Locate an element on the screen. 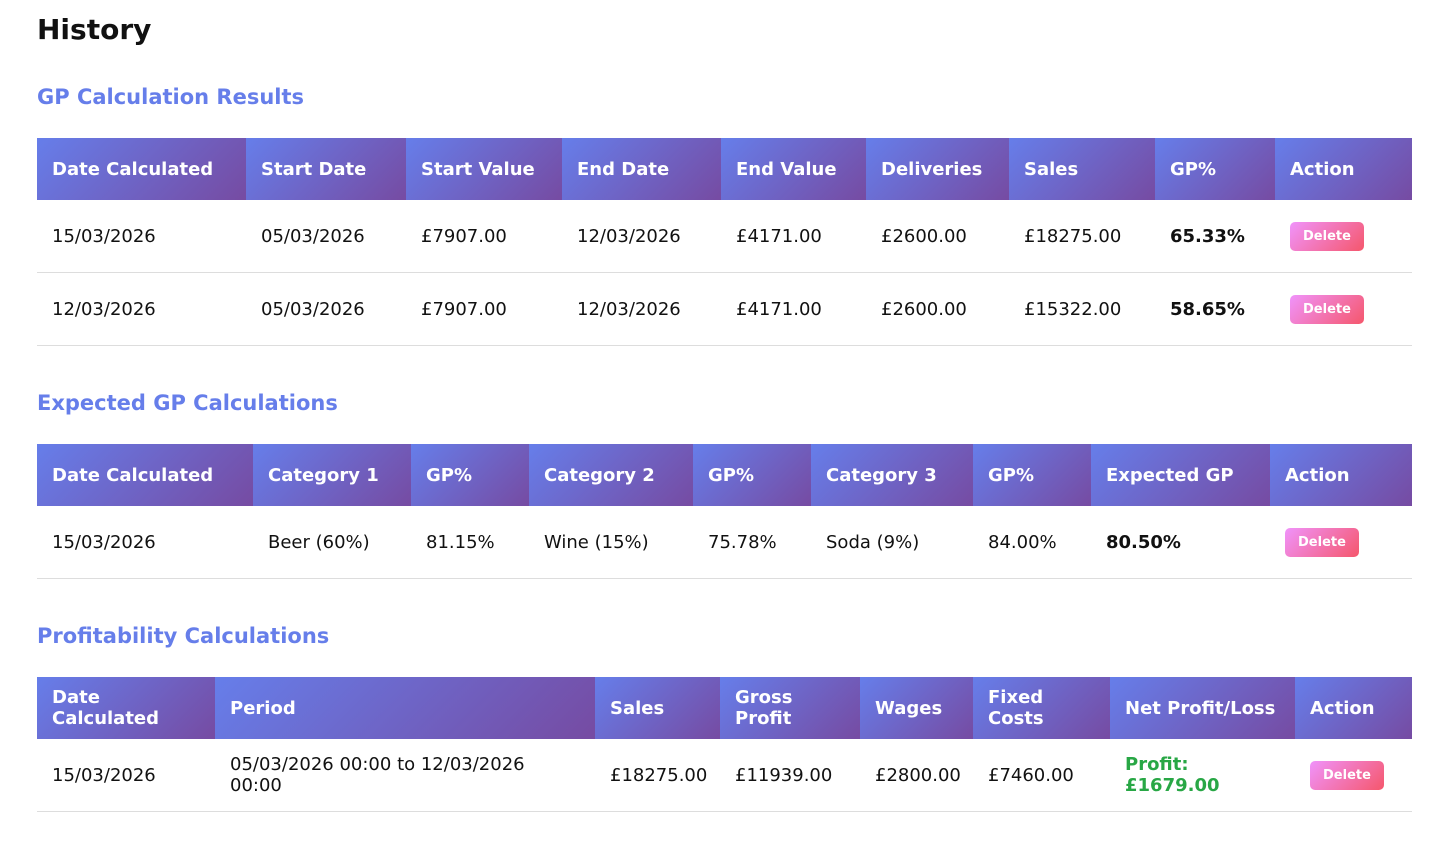 Image resolution: width=1445 pixels, height=860 pixels. section-title: Expected GP Calculations is located at coordinates (187, 403).